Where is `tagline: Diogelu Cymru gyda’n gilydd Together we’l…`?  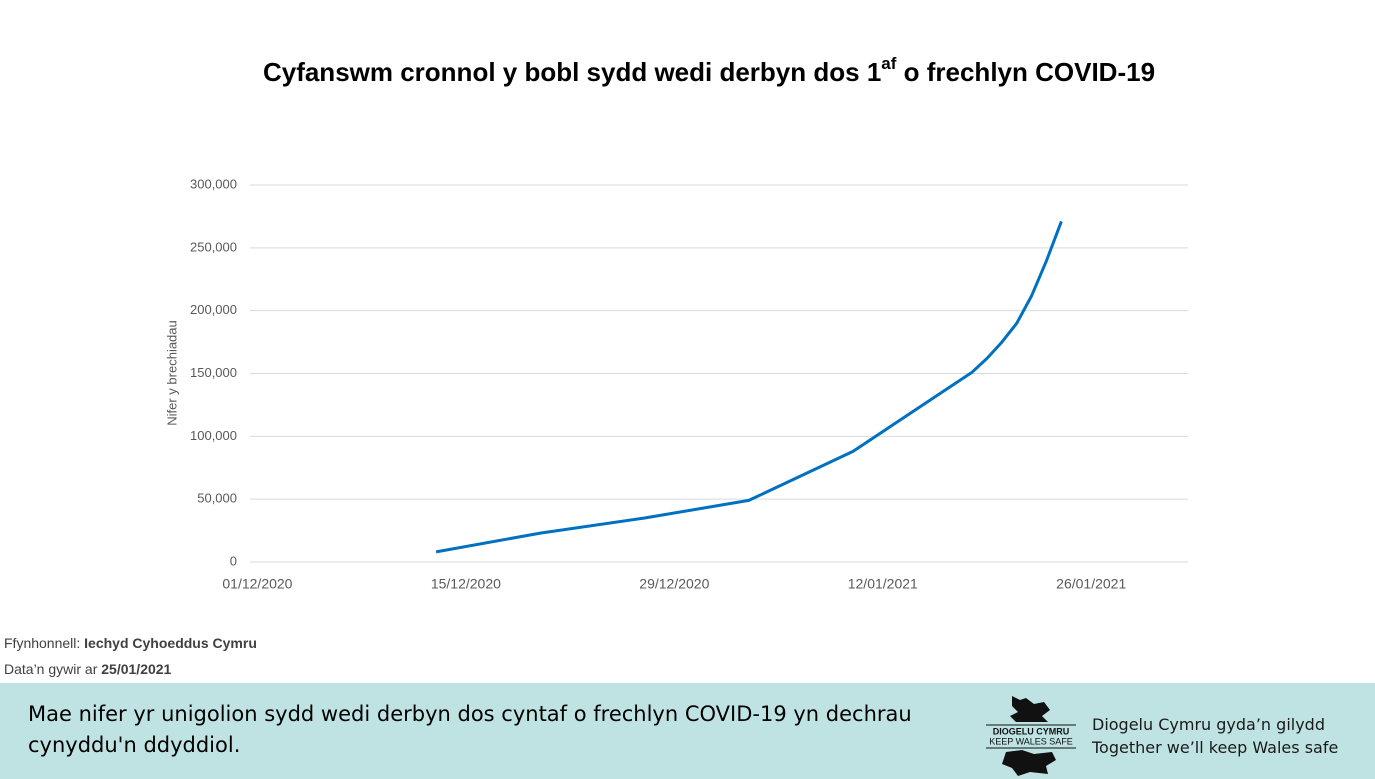
tagline: Diogelu Cymru gyda’n gilydd Together we’l… is located at coordinates (1215, 736).